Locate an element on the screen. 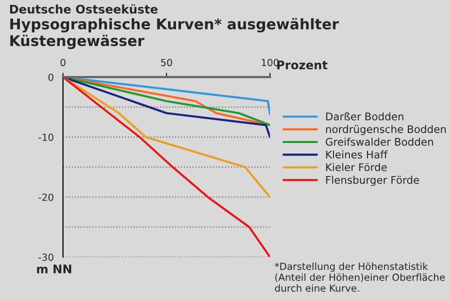 Image resolution: width=450 pixels, height=300 pixels. legend-label: Kleines Haff is located at coordinates (357, 154).